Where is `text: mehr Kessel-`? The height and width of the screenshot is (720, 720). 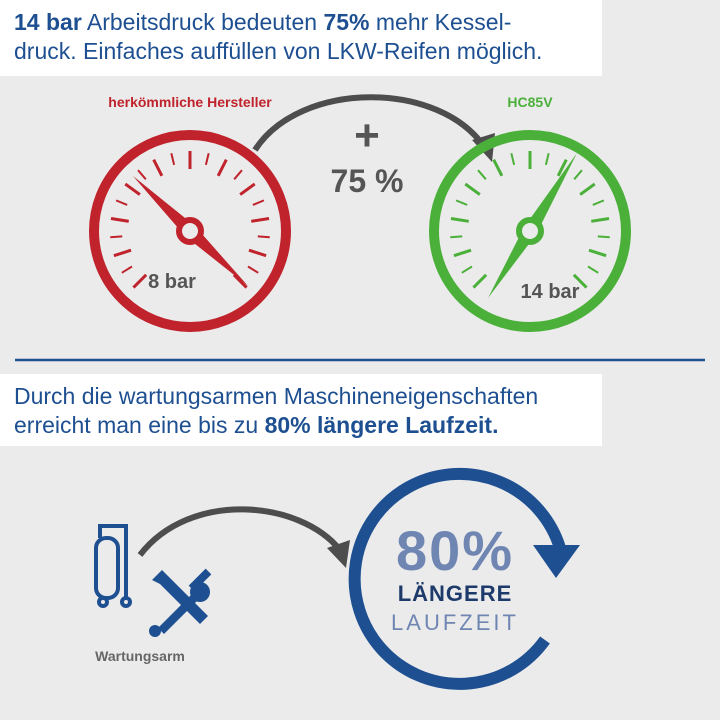 text: mehr Kessel- is located at coordinates (440, 22).